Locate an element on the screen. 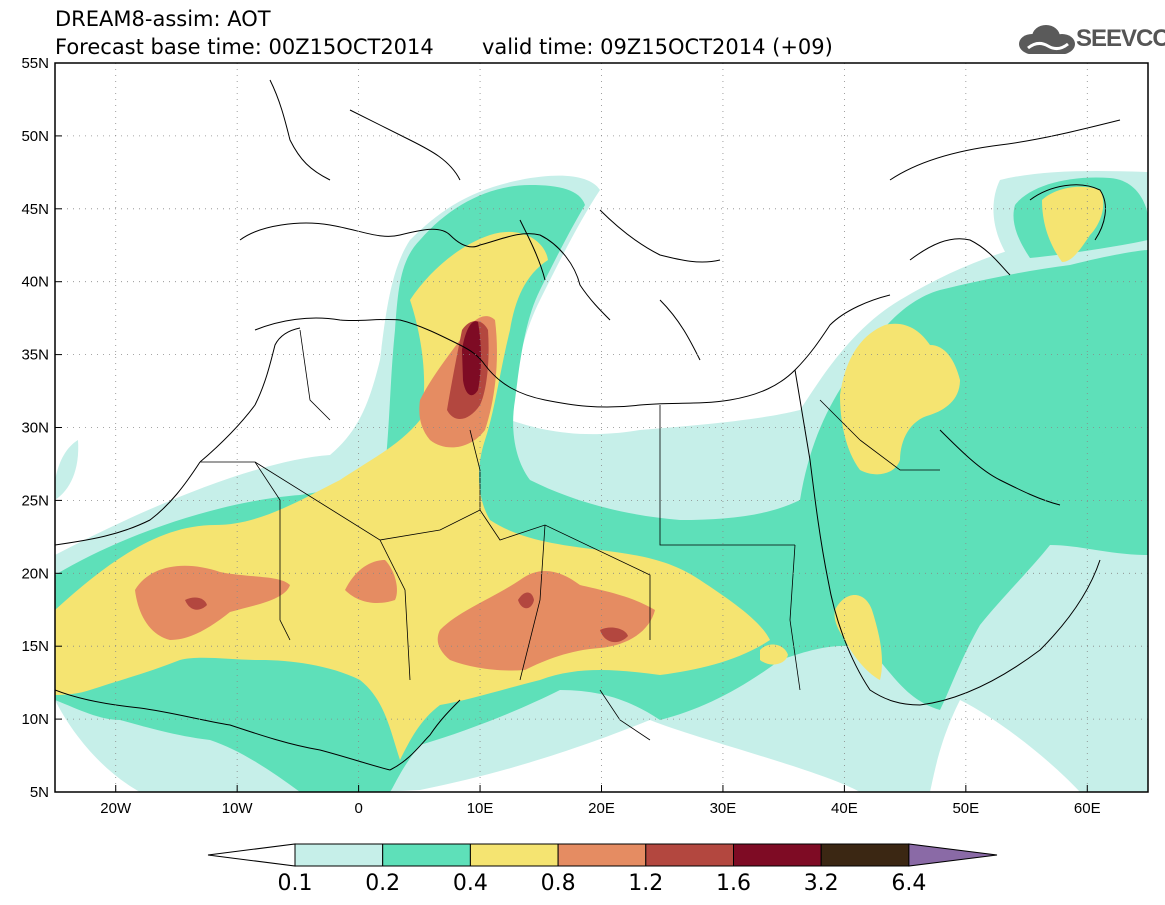  lat-label: 35N is located at coordinates (35, 355).